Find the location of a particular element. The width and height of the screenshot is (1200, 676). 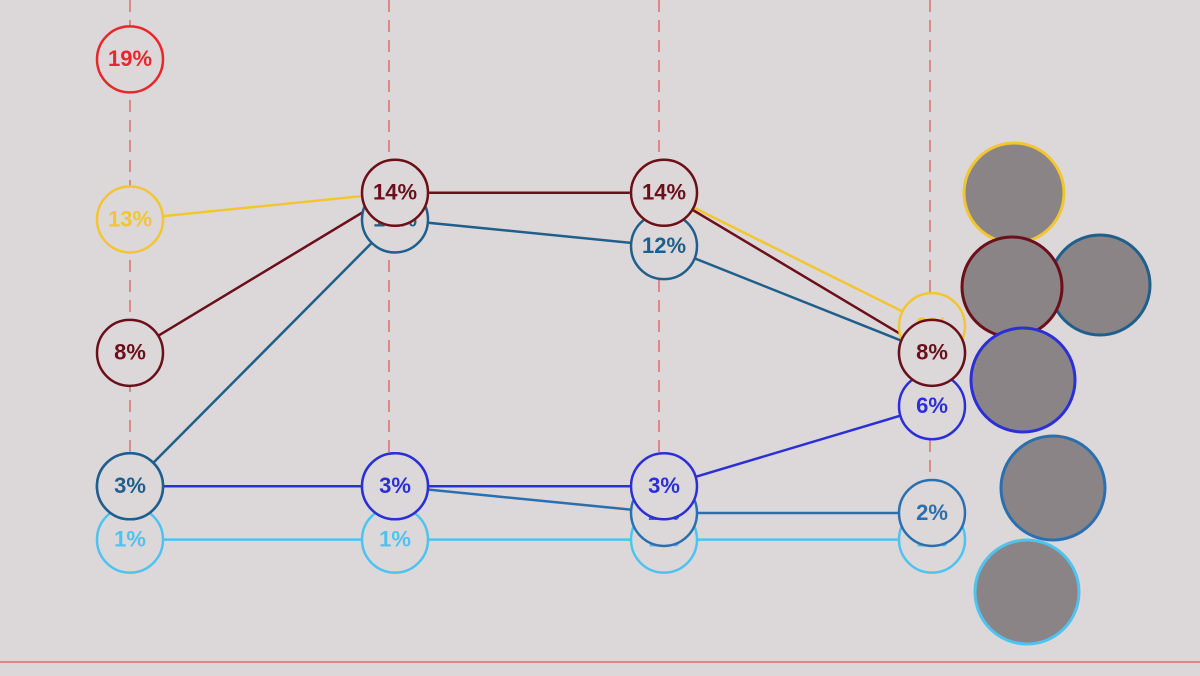

portraits is located at coordinates (1056, 393).